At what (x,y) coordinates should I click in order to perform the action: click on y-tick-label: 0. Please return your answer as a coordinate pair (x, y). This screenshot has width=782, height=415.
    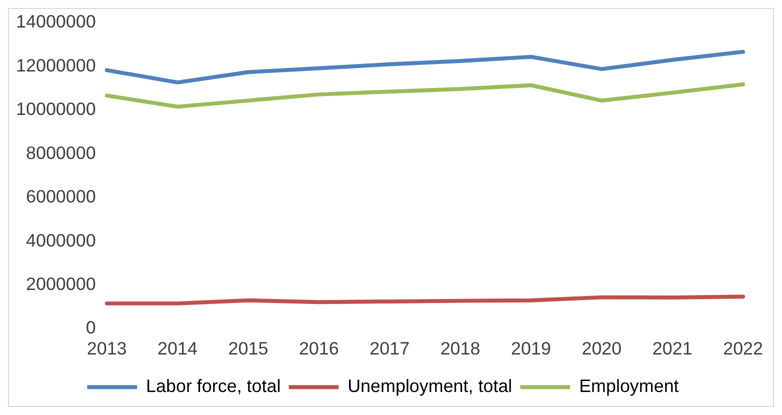
    Looking at the image, I should click on (91, 328).